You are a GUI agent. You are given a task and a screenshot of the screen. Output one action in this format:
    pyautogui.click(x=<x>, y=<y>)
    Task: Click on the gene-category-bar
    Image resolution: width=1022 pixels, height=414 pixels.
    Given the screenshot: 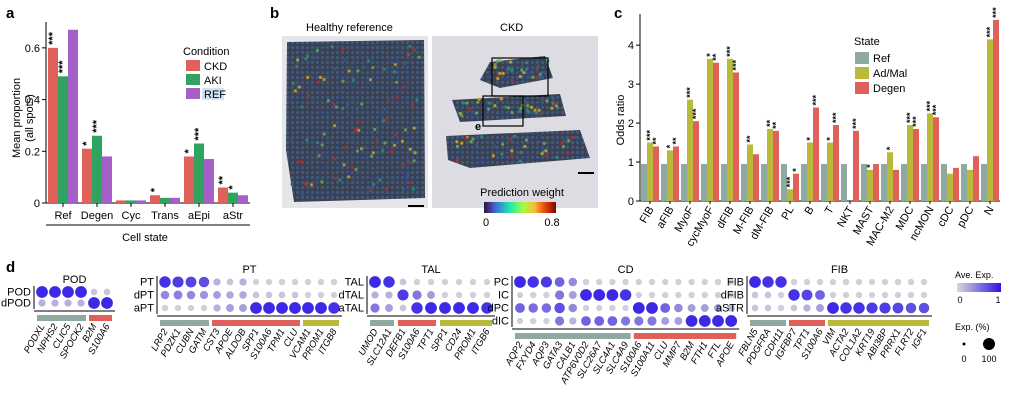 What is the action you would take?
    pyautogui.click(x=768, y=323)
    